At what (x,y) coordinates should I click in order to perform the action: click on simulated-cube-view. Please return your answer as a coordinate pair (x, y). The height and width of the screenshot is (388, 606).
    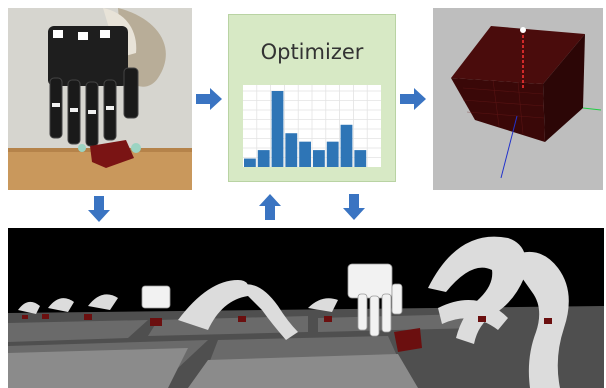
    Looking at the image, I should click on (518, 99).